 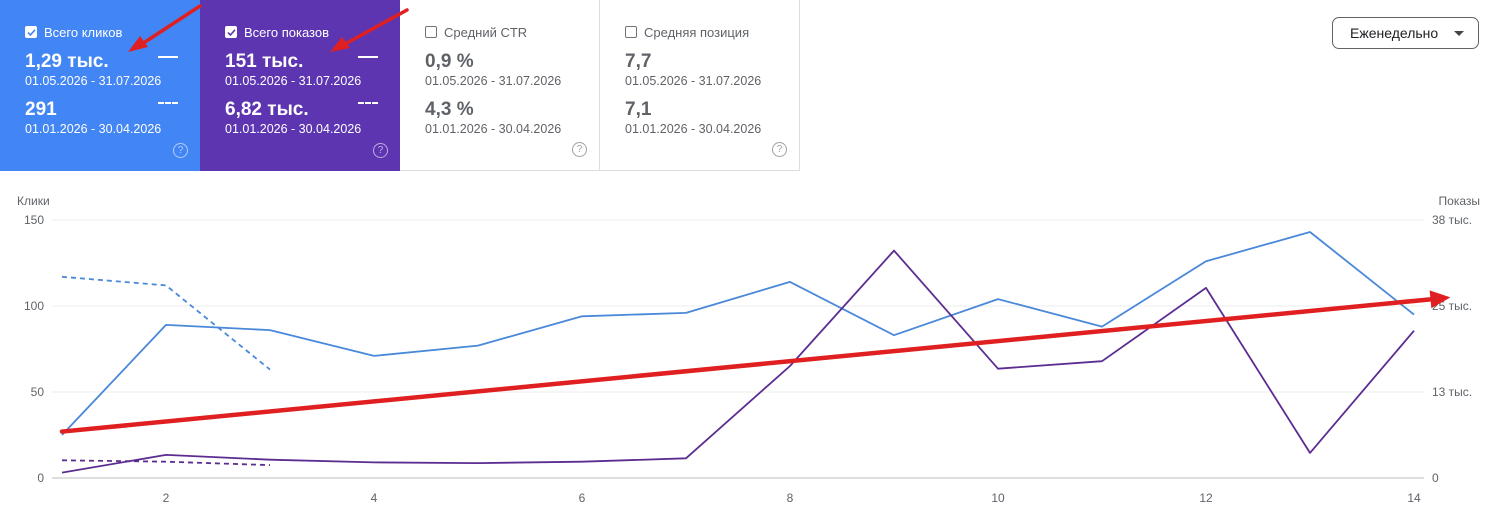 I want to click on x-tick-label: 10, so click(x=998, y=498).